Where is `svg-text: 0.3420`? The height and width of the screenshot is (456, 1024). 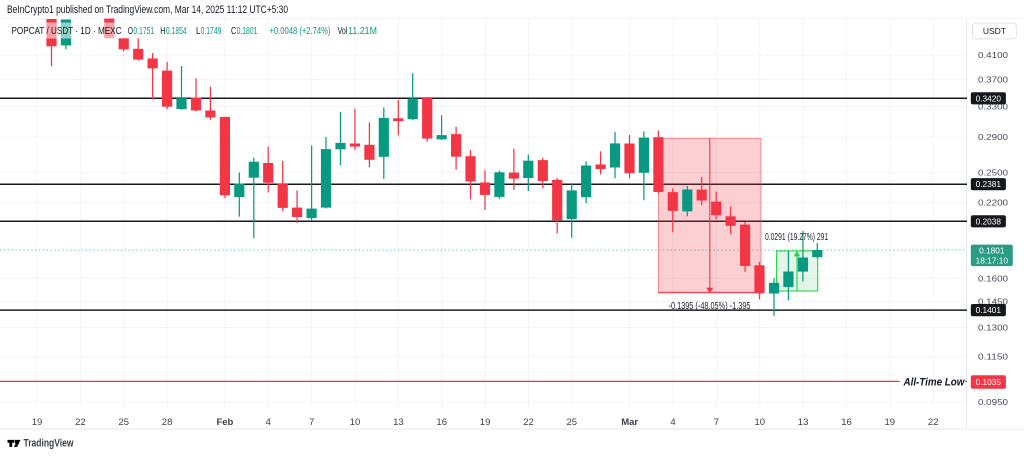
svg-text: 0.3420 is located at coordinates (989, 98).